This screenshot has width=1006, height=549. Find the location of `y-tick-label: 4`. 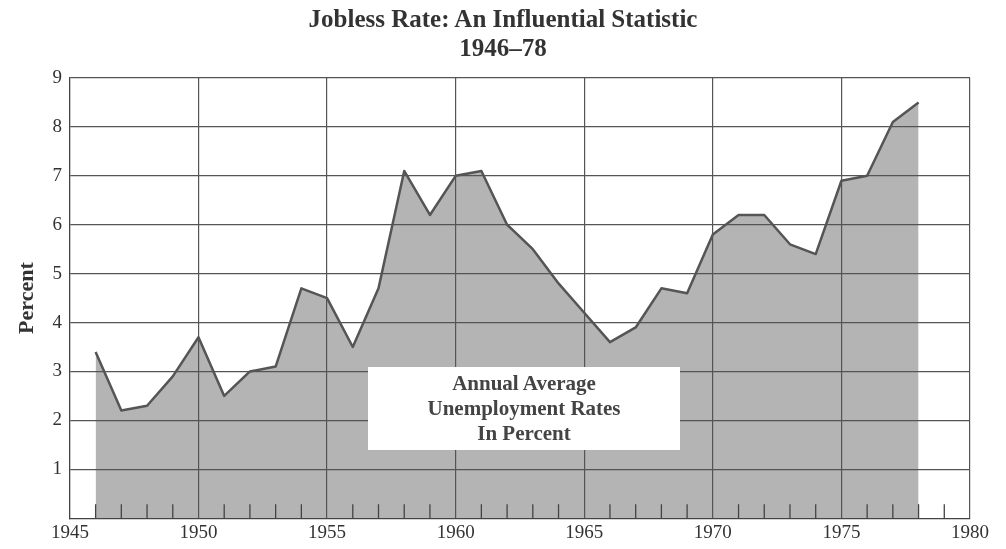

y-tick-label: 4 is located at coordinates (57, 321).